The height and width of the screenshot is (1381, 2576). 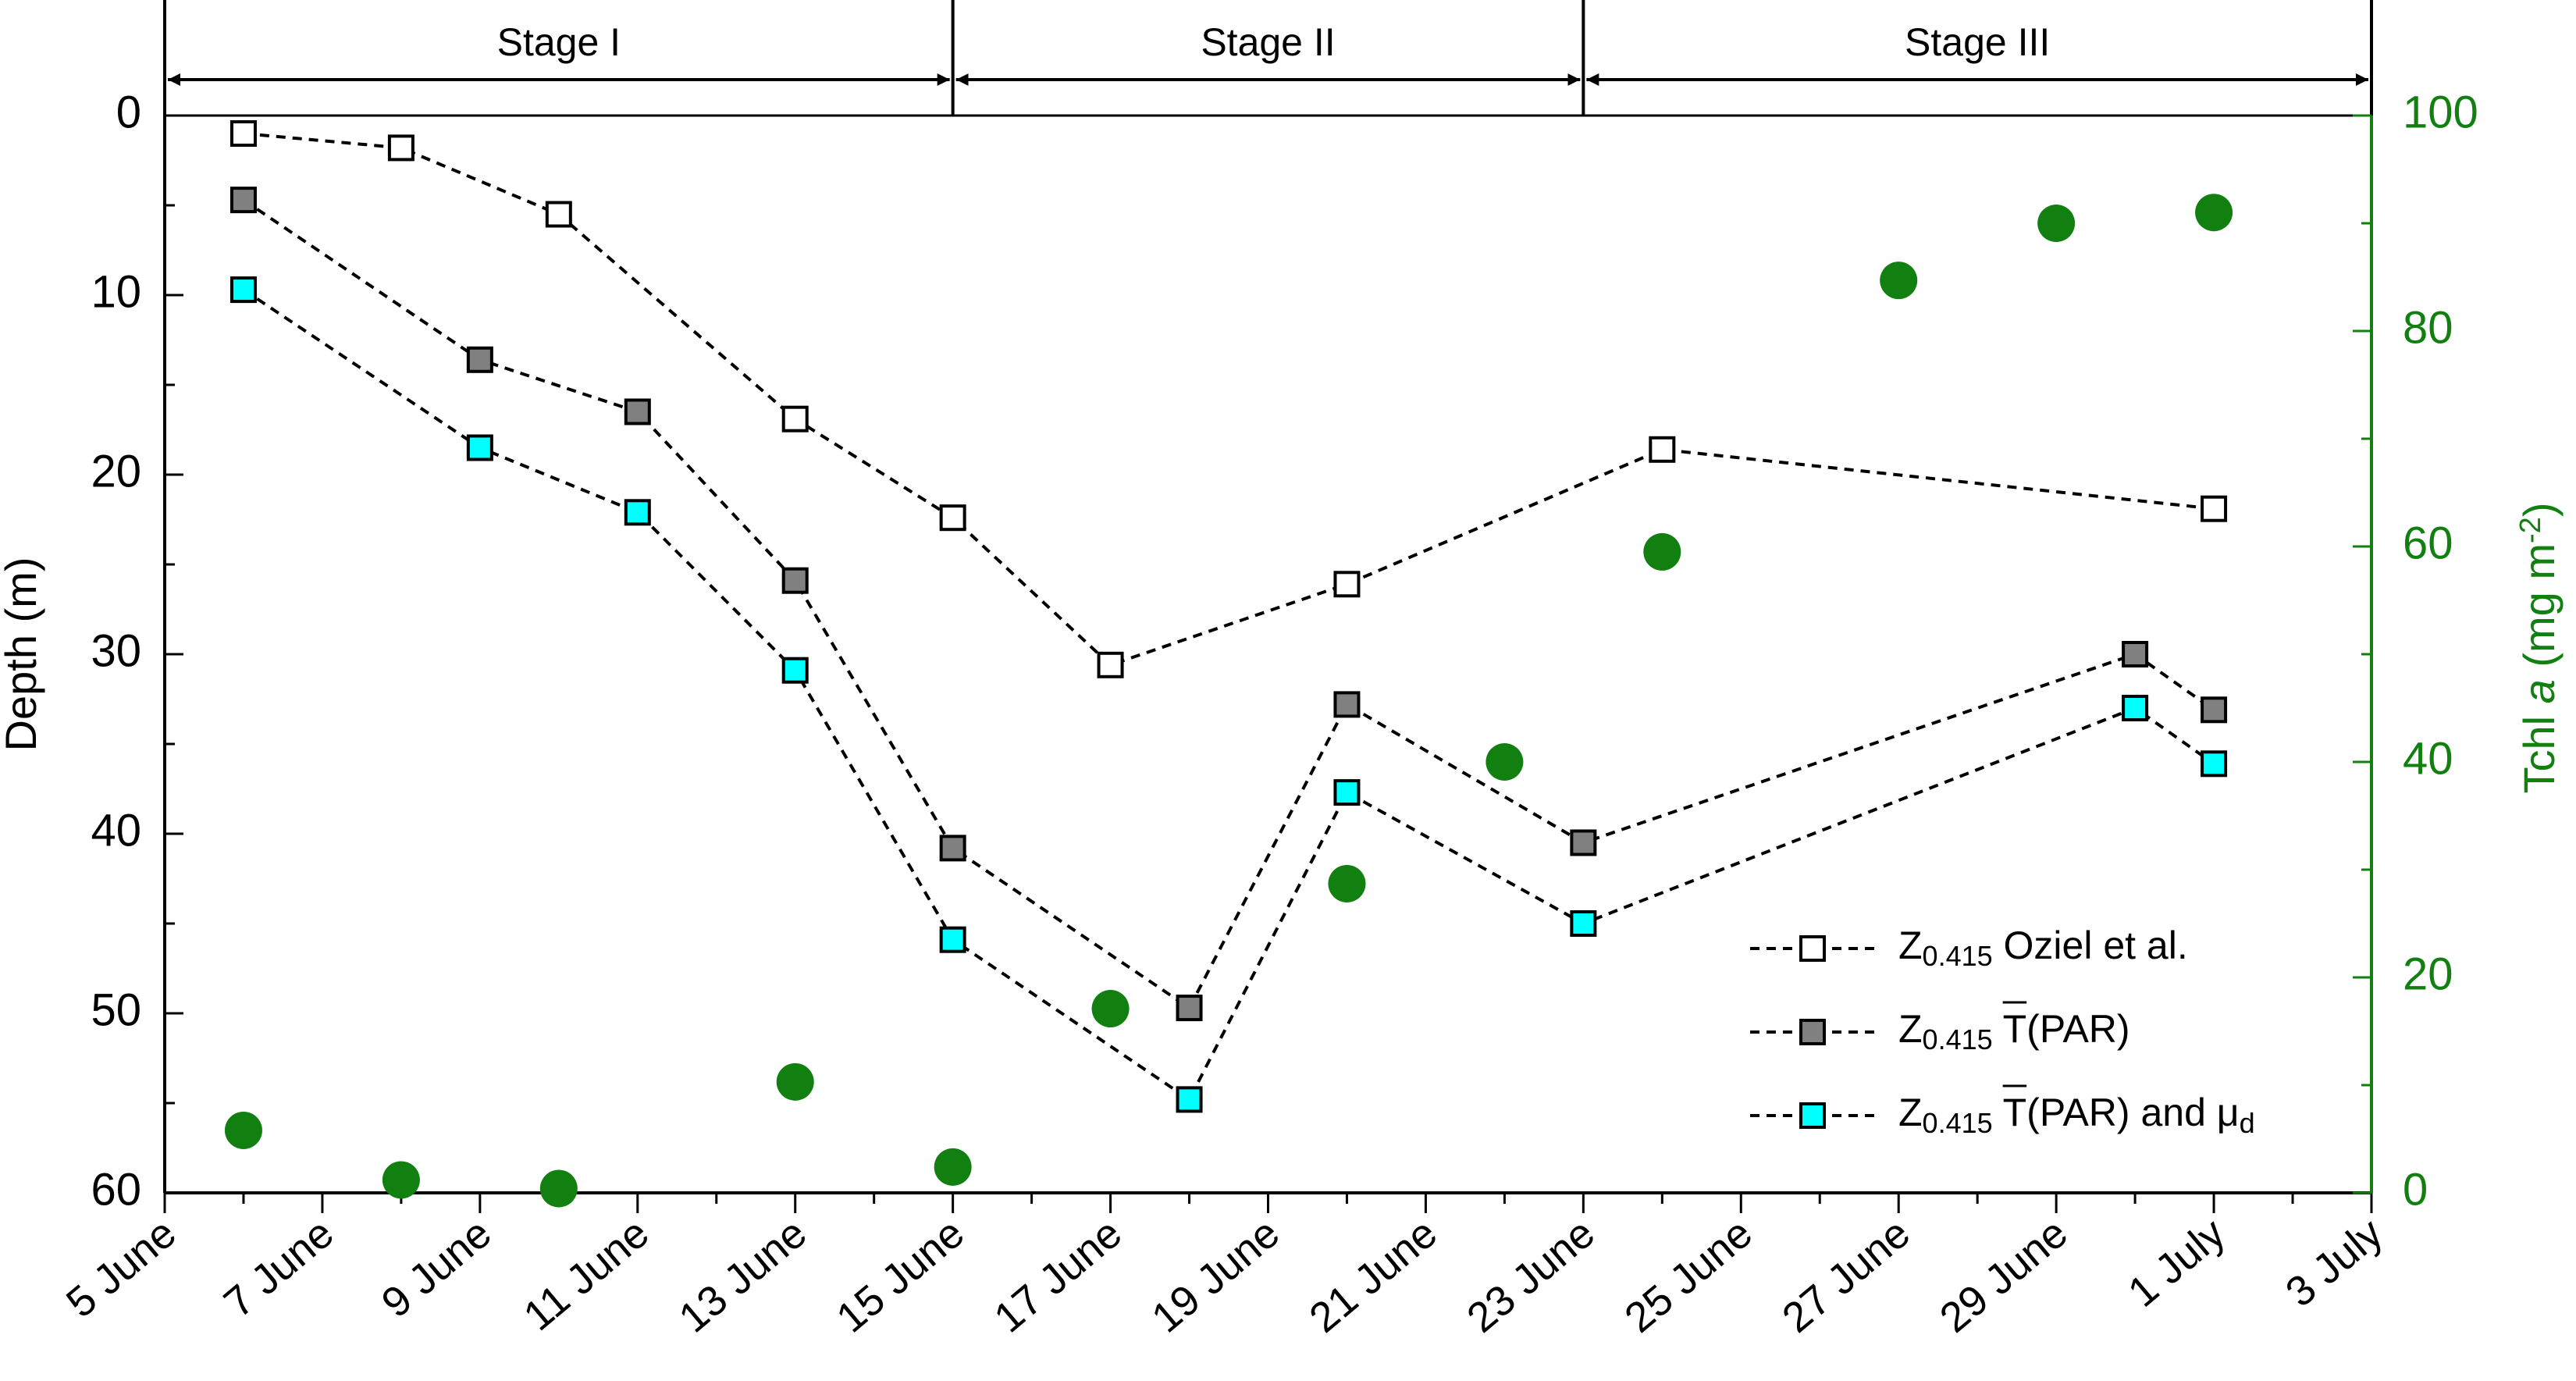 What do you see at coordinates (2428, 543) in the screenshot?
I see `y-right-tick-label: 60` at bounding box center [2428, 543].